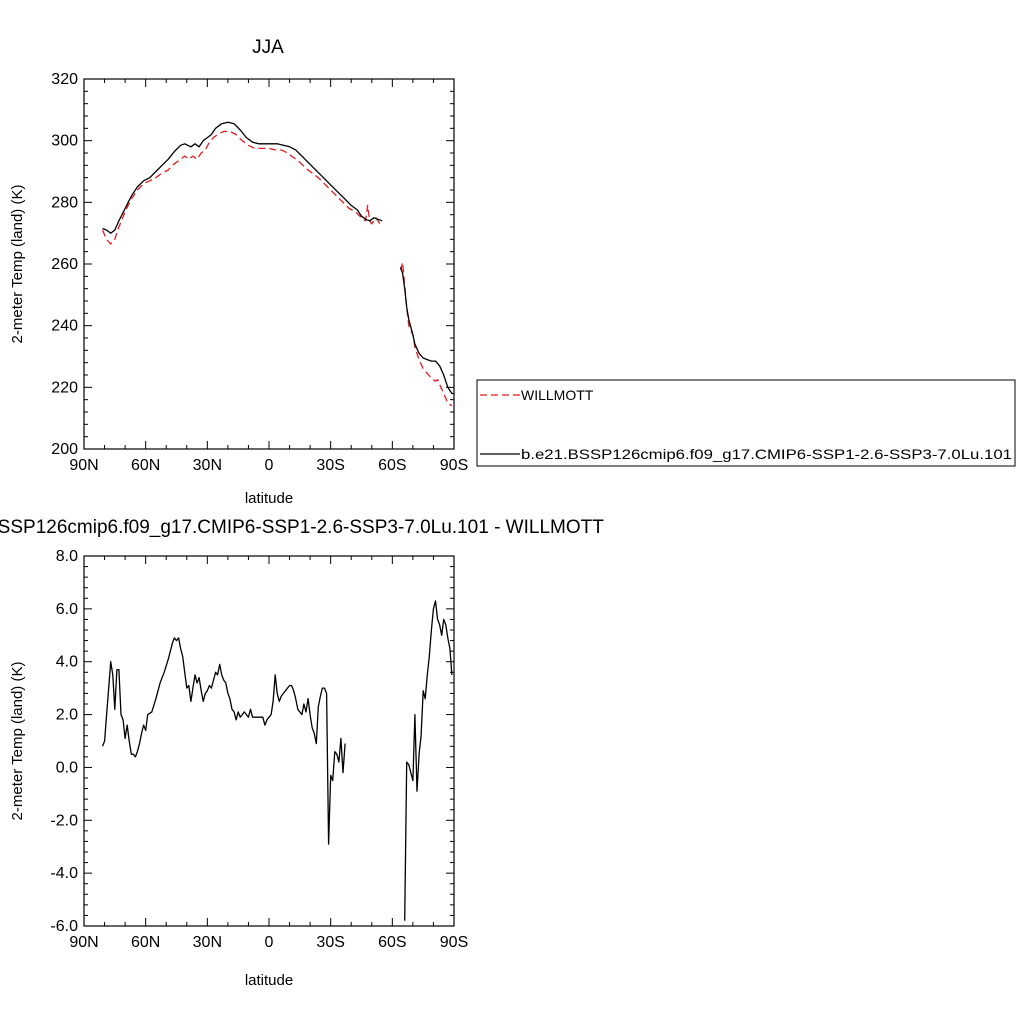 The width and height of the screenshot is (1024, 1024). What do you see at coordinates (67, 662) in the screenshot?
I see `y-tick-label: 4.0` at bounding box center [67, 662].